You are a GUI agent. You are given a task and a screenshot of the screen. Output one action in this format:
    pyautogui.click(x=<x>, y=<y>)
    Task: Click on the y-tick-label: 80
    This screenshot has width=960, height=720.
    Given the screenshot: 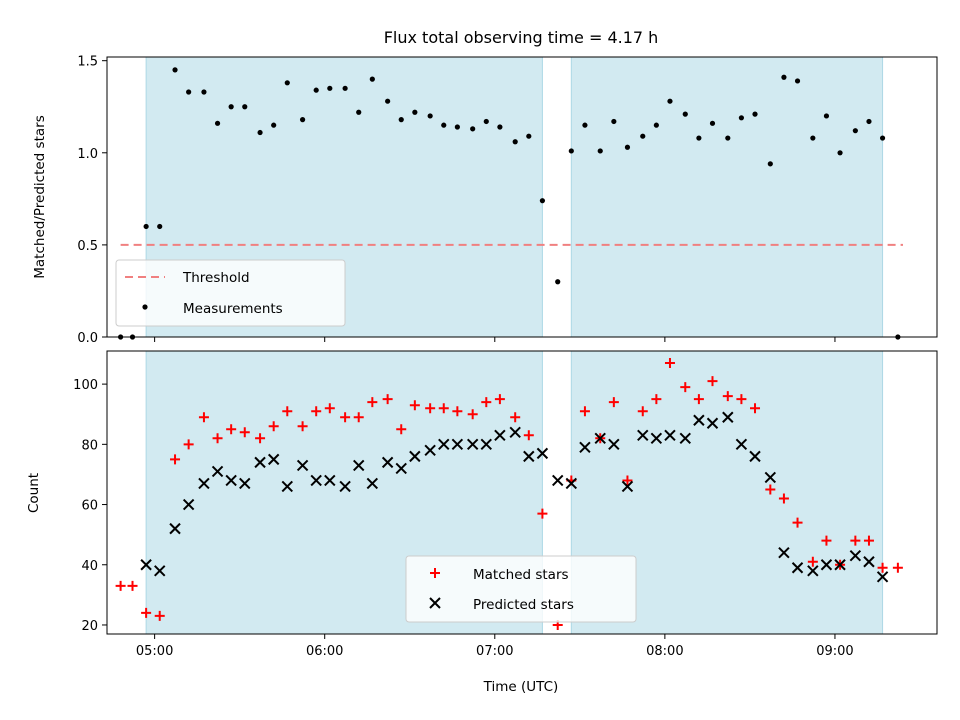 What is the action you would take?
    pyautogui.click(x=89, y=445)
    